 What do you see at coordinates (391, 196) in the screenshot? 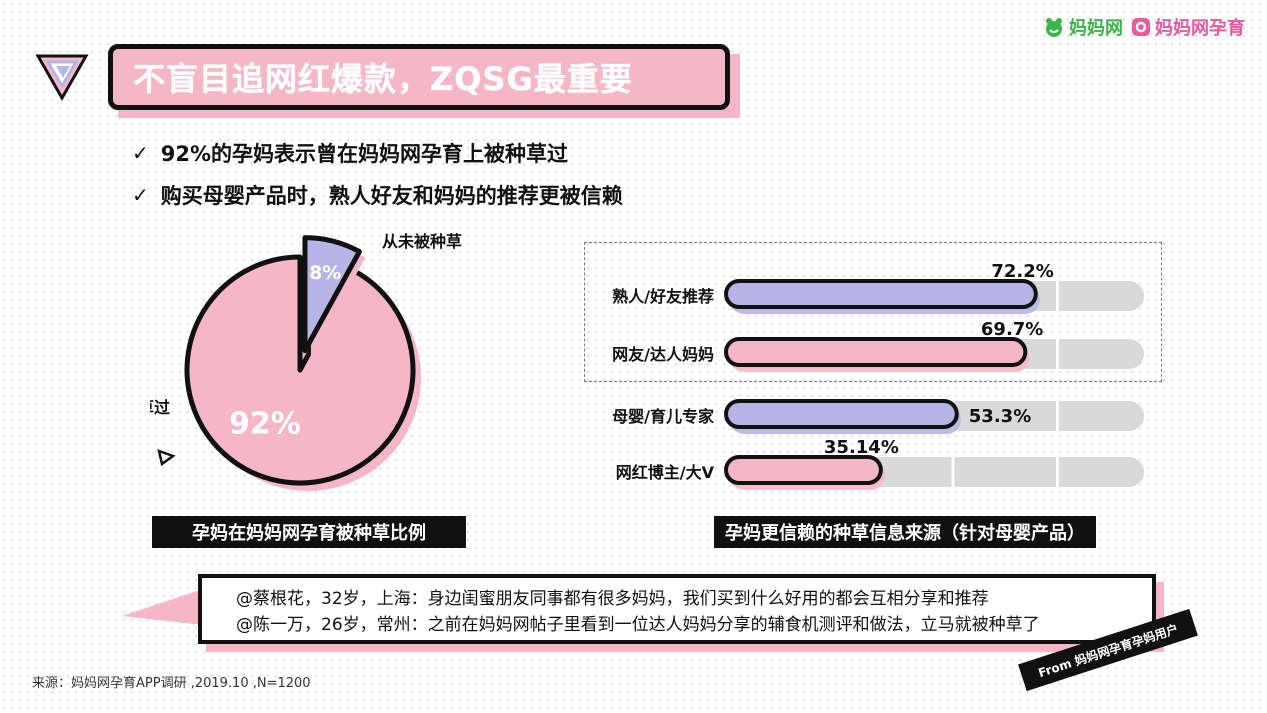
I see `bullet-text: 购买母婴产品时，熟人好友和妈妈的推荐更被信赖` at bounding box center [391, 196].